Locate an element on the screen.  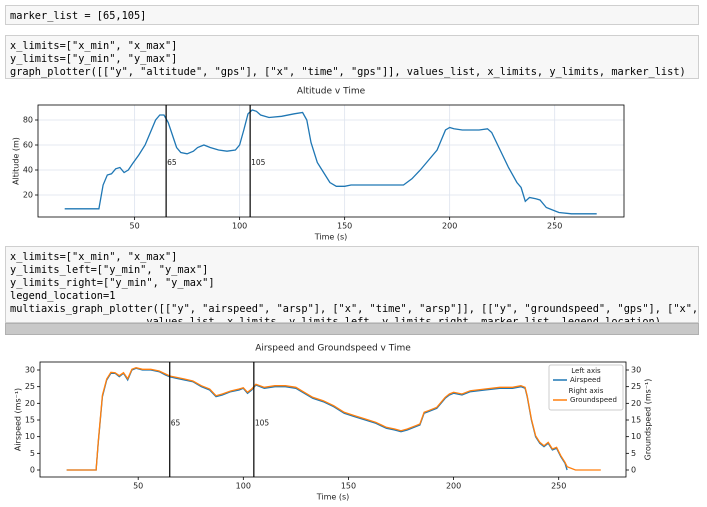
legend-box is located at coordinates (586, 387).